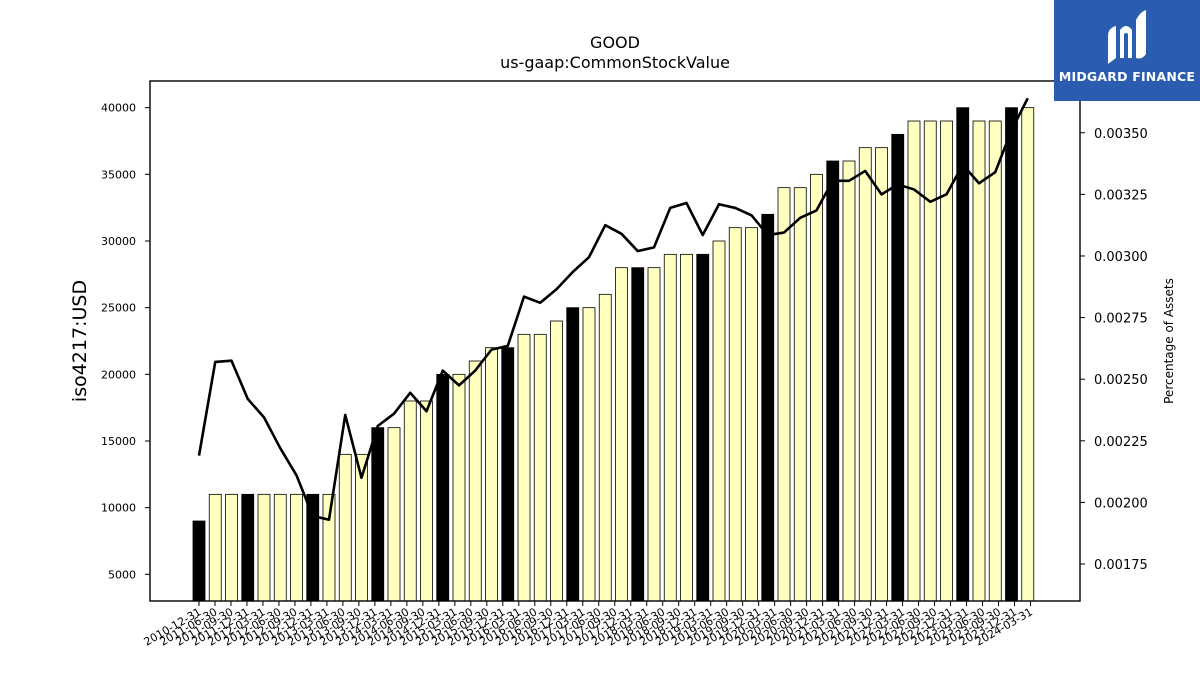 This screenshot has width=1200, height=675. What do you see at coordinates (615, 42) in the screenshot?
I see `chart-title: GOOD` at bounding box center [615, 42].